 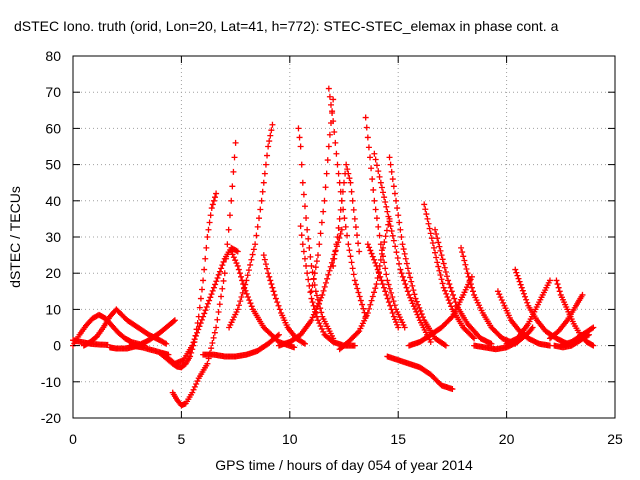 What do you see at coordinates (344, 465) in the screenshot?
I see `x-axis-label: GPS time / hours of day 054 of year 2014` at bounding box center [344, 465].